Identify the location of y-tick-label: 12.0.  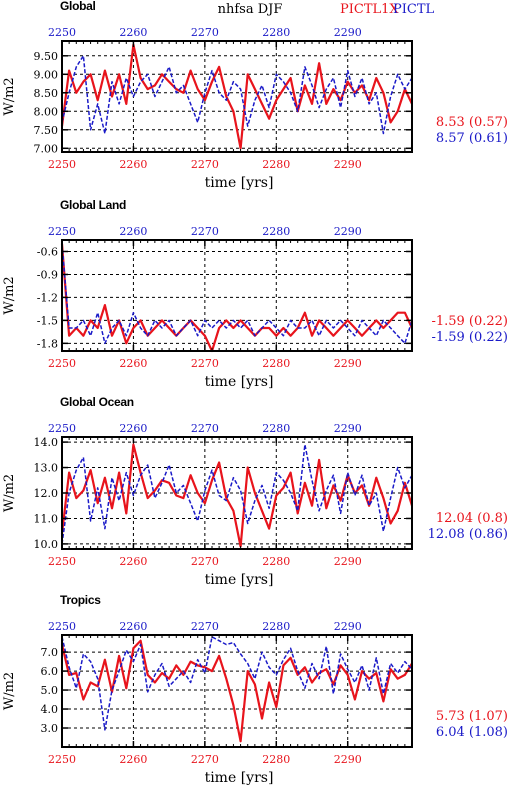
(46, 493).